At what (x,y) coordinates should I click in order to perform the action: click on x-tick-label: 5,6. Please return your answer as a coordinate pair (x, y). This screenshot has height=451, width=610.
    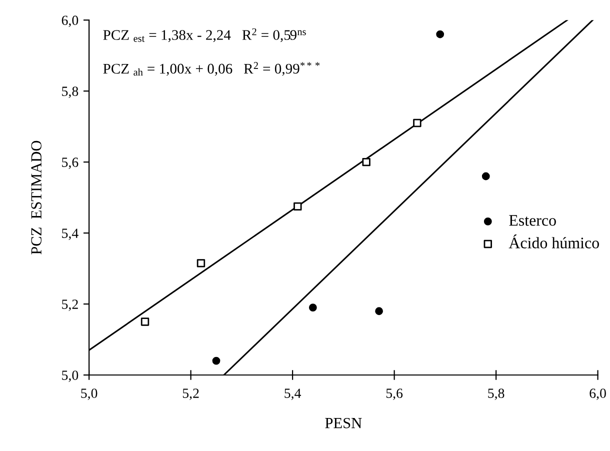
    Looking at the image, I should click on (394, 394).